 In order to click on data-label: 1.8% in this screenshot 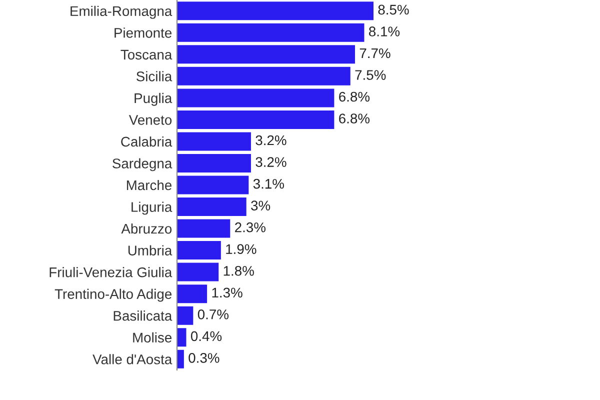, I will do `click(239, 271)`.